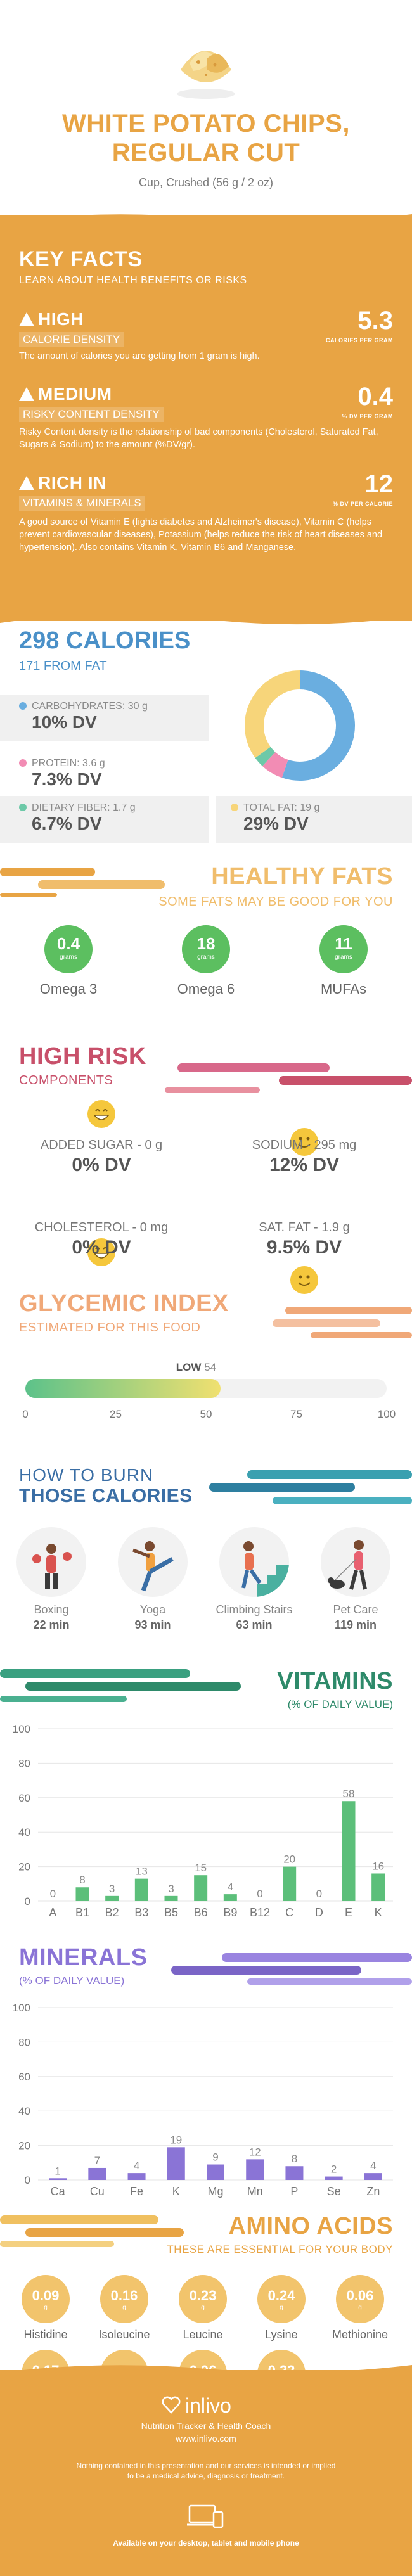 Image resolution: width=412 pixels, height=2576 pixels. I want to click on amino-circle-leucine: 0.23 g, so click(203, 2299).